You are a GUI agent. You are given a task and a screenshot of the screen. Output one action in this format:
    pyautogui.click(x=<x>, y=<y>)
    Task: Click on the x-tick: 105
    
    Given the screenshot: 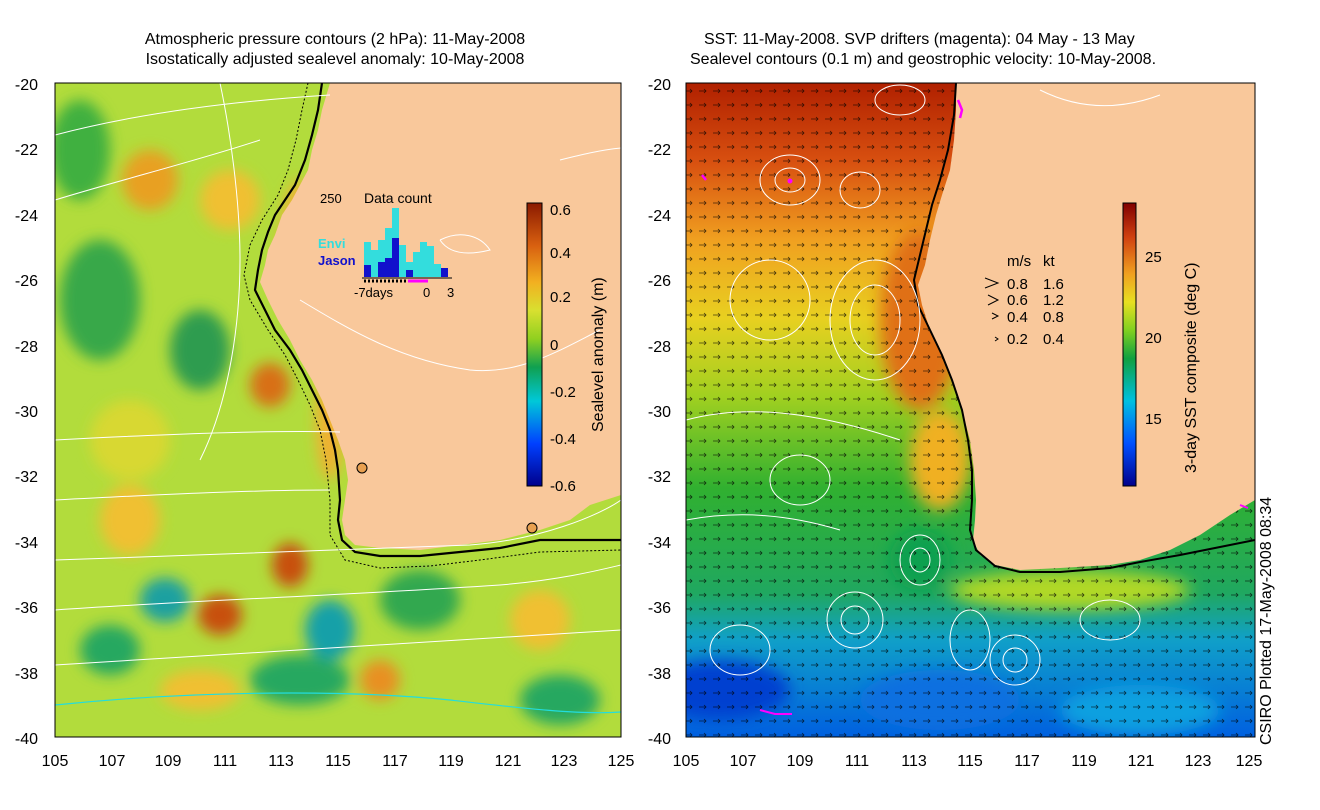 What is the action you would take?
    pyautogui.click(x=686, y=761)
    